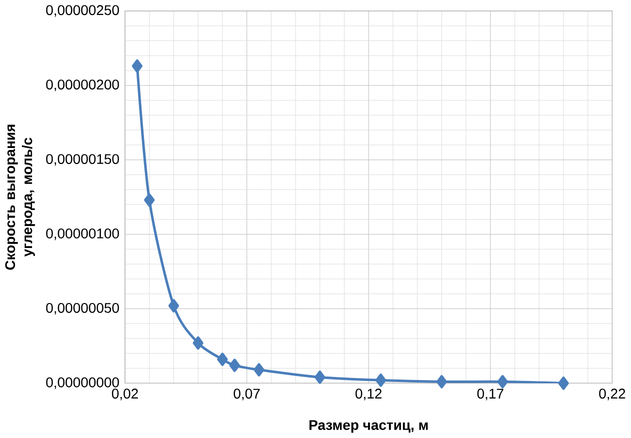 The width and height of the screenshot is (631, 438). I want to click on x-tick-label: 0,22, so click(612, 394).